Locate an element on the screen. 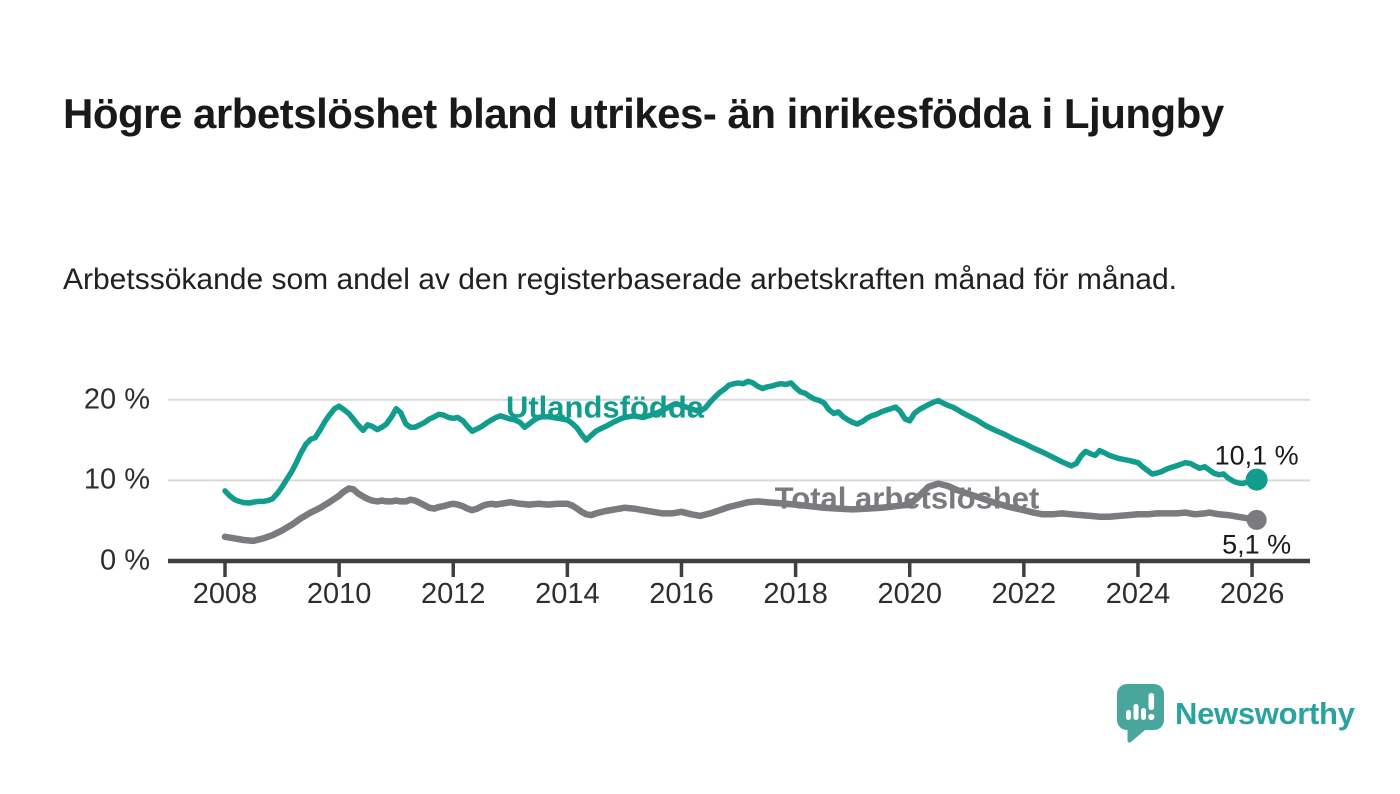 Image resolution: width=1400 pixels, height=794 pixels. y-tick-label: 0 % is located at coordinates (125, 560).